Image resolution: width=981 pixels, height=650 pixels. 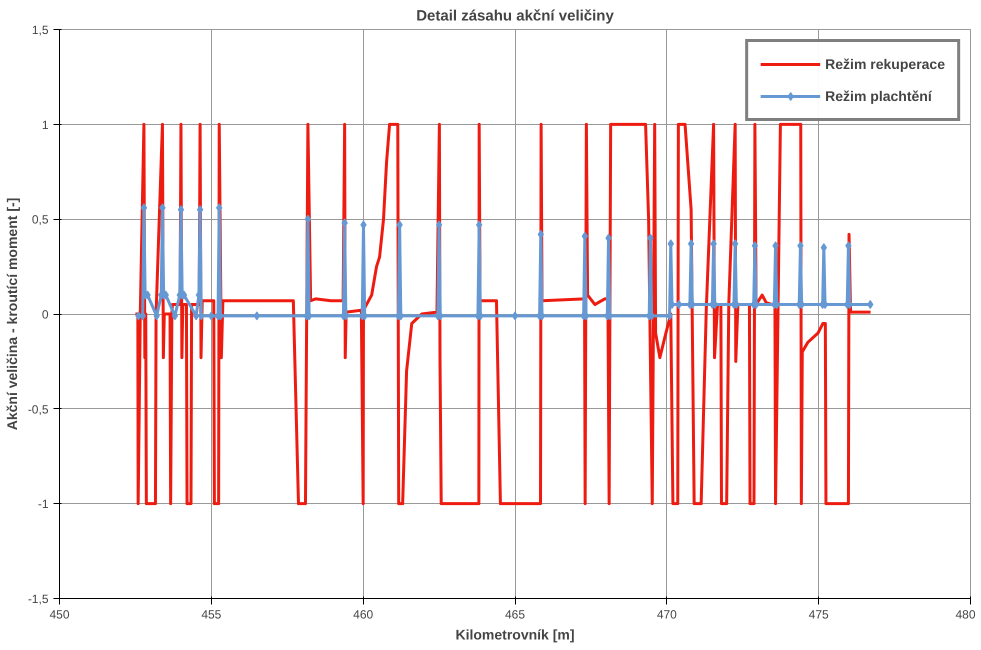 I want to click on x-tick-label: 465, so click(x=515, y=615).